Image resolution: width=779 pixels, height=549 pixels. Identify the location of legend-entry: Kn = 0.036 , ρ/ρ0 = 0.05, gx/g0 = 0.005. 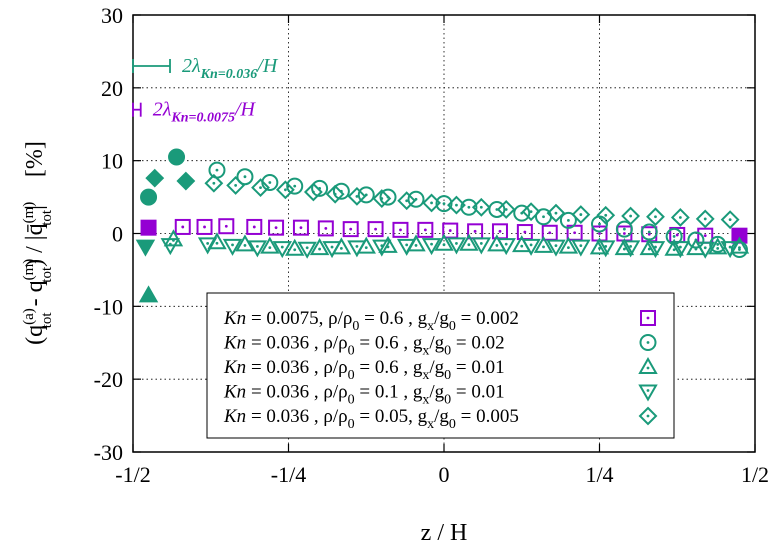
(440, 419).